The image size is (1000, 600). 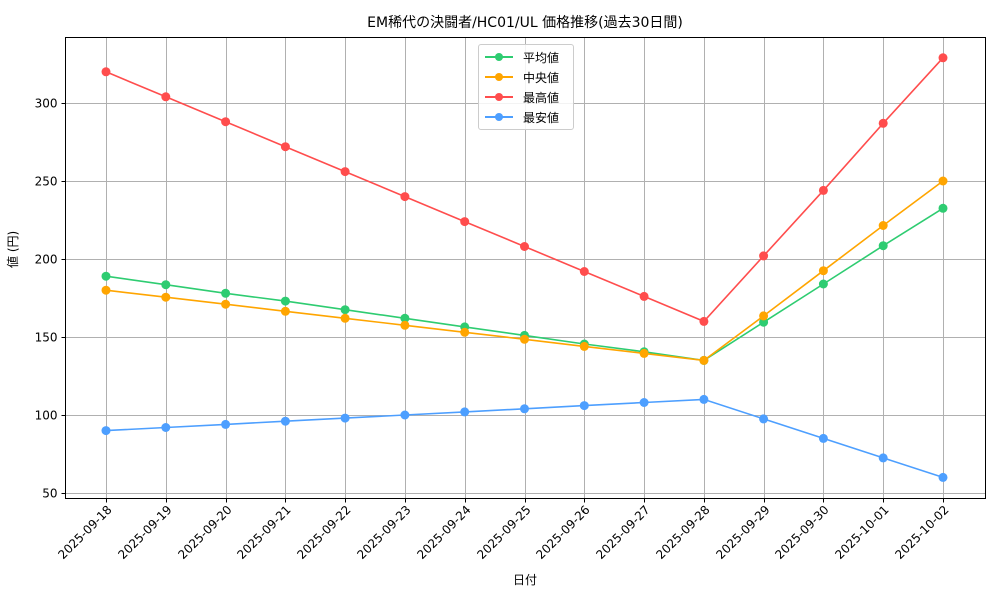 What do you see at coordinates (323, 532) in the screenshot?
I see `x-tick-label: 2025-09-22` at bounding box center [323, 532].